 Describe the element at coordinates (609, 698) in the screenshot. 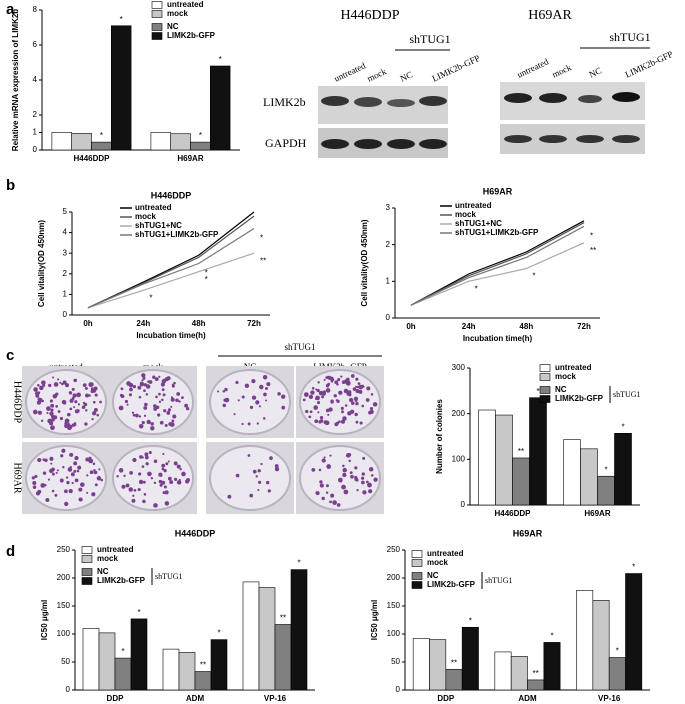

I see `x-tick-label: VP-16` at that location.